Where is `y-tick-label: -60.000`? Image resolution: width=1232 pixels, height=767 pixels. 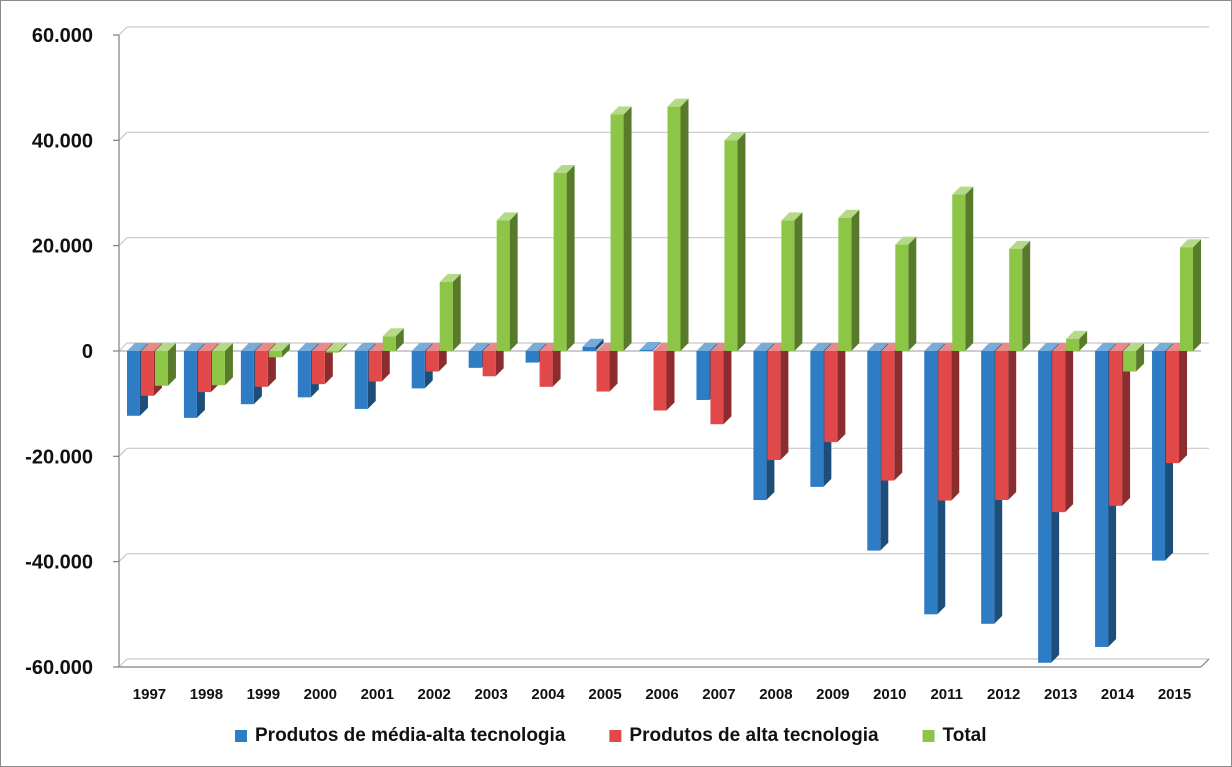 y-tick-label: -60.000 is located at coordinates (59, 668).